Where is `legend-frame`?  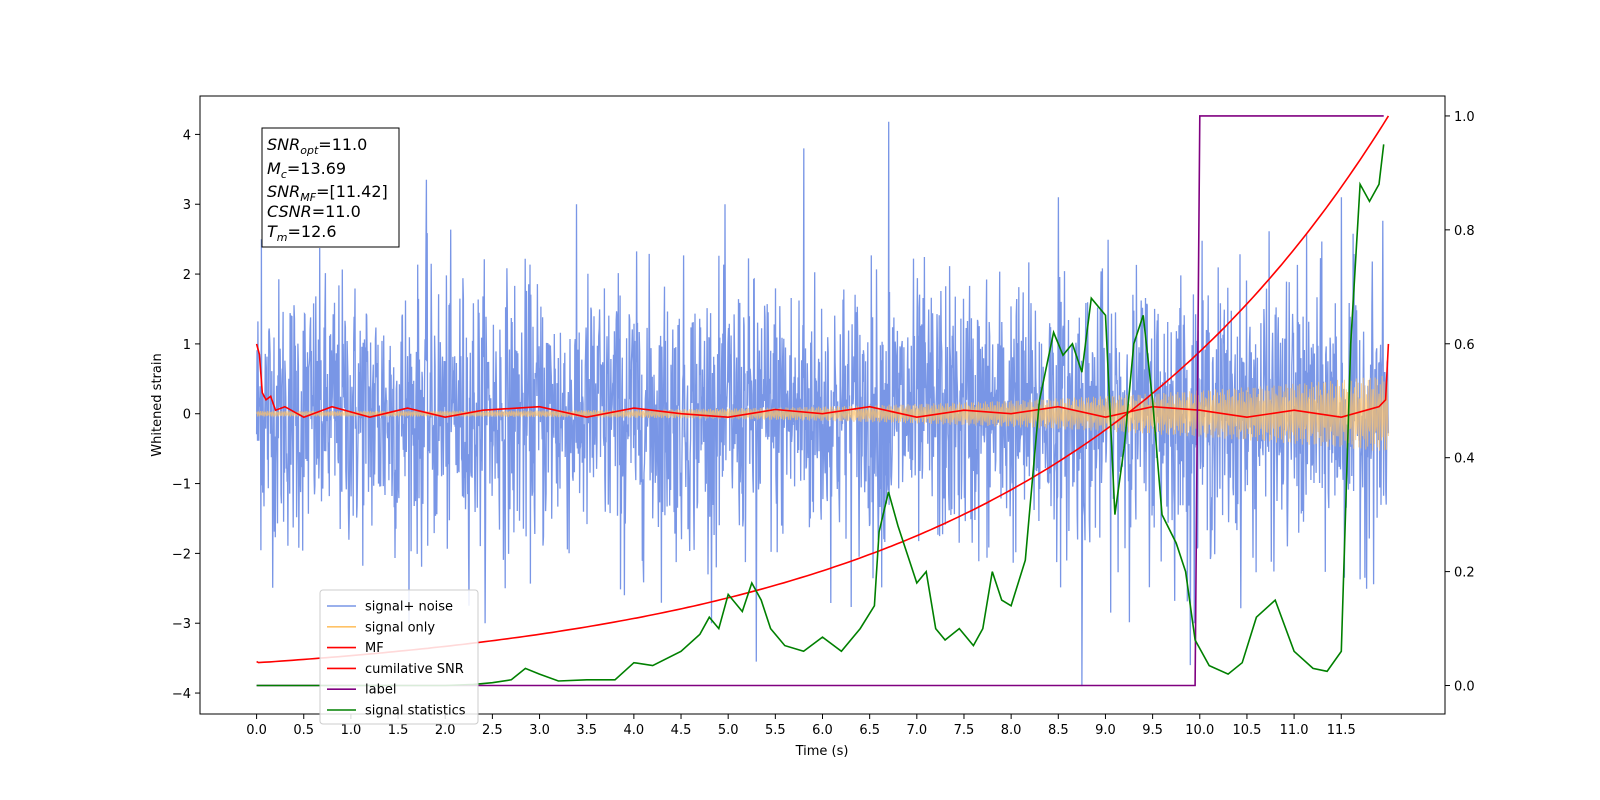 legend-frame is located at coordinates (399, 657).